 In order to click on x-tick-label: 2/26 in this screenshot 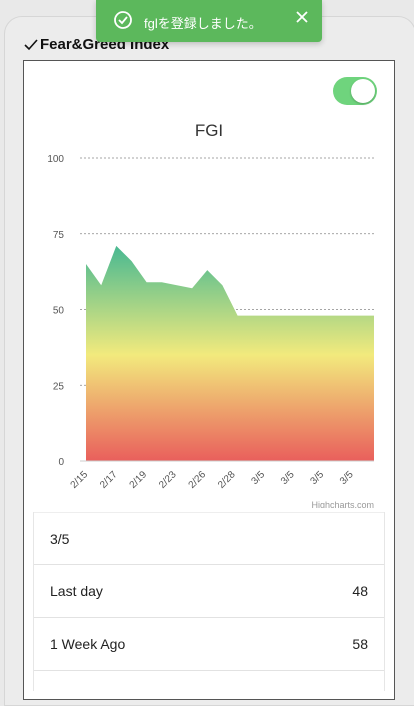, I will do `click(198, 480)`.